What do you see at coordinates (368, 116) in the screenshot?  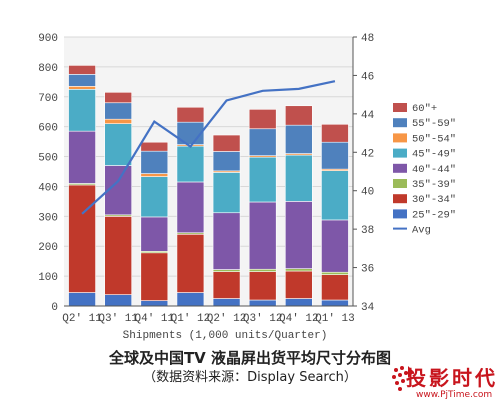 I see `y2-tick-label: 44` at bounding box center [368, 116].